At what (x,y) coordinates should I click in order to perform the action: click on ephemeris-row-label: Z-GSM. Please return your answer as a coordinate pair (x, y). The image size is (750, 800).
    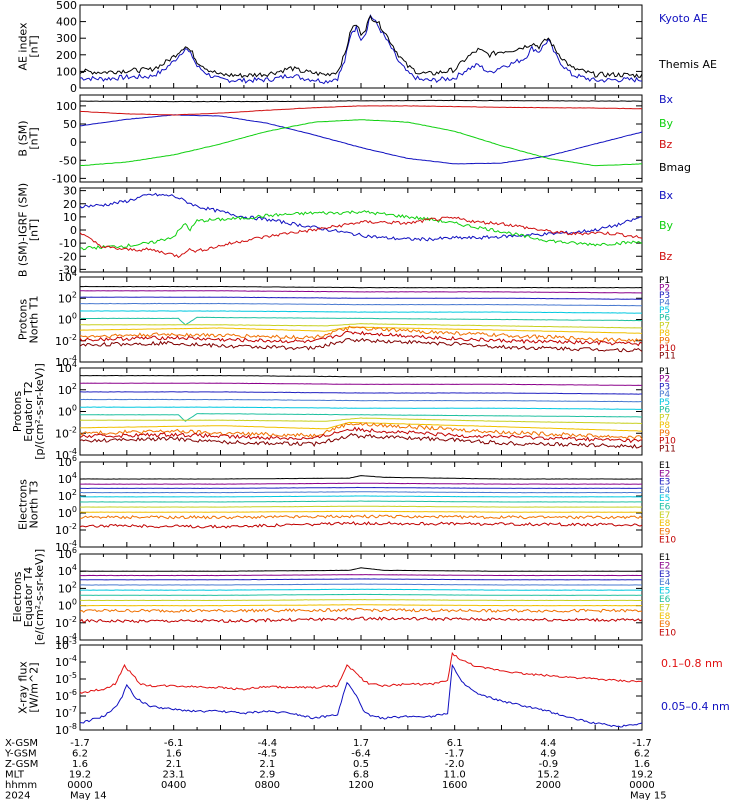
    Looking at the image, I should click on (21, 764).